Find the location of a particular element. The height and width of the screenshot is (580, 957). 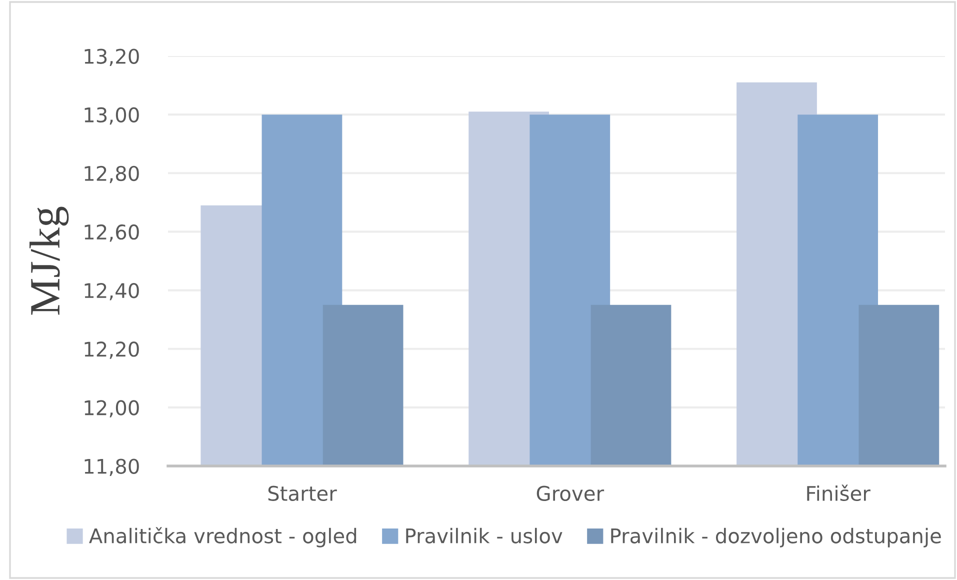

y-tick-label: 12,40 is located at coordinates (111, 291).